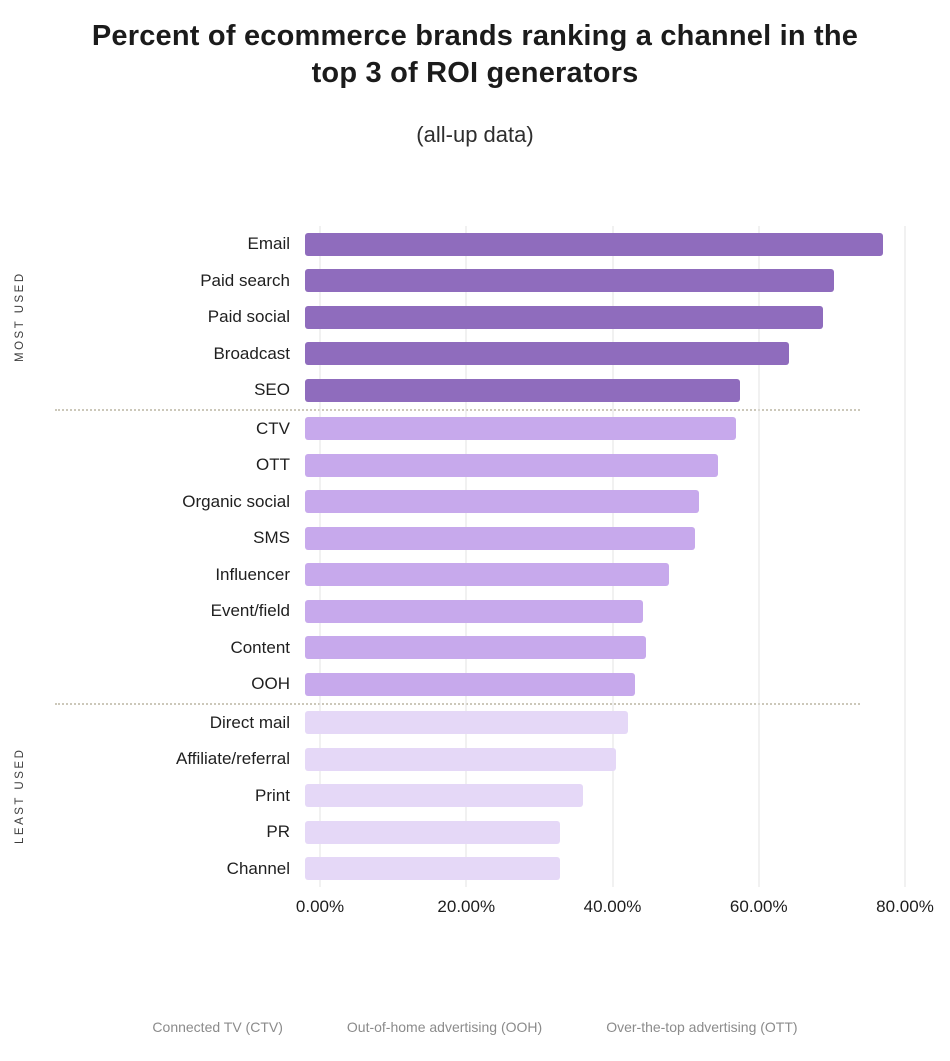 The width and height of the screenshot is (950, 1061). I want to click on category-label: Content, so click(260, 647).